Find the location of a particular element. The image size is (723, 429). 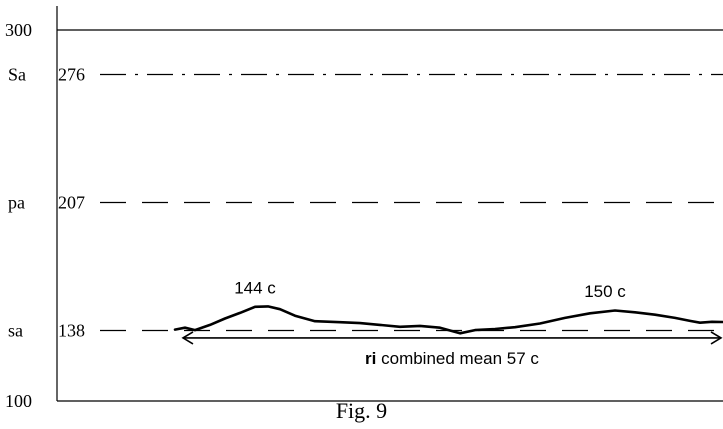

range-arrow-head-left is located at coordinates (187, 338).